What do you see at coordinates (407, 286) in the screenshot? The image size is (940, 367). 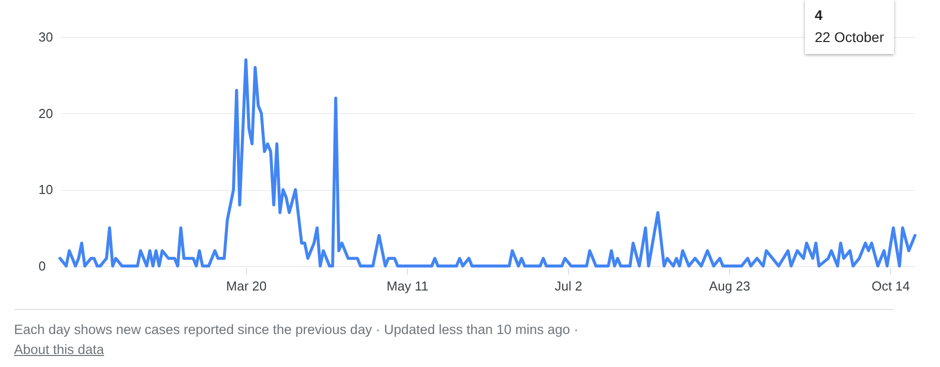 I see `x-tick-label: May 11` at bounding box center [407, 286].